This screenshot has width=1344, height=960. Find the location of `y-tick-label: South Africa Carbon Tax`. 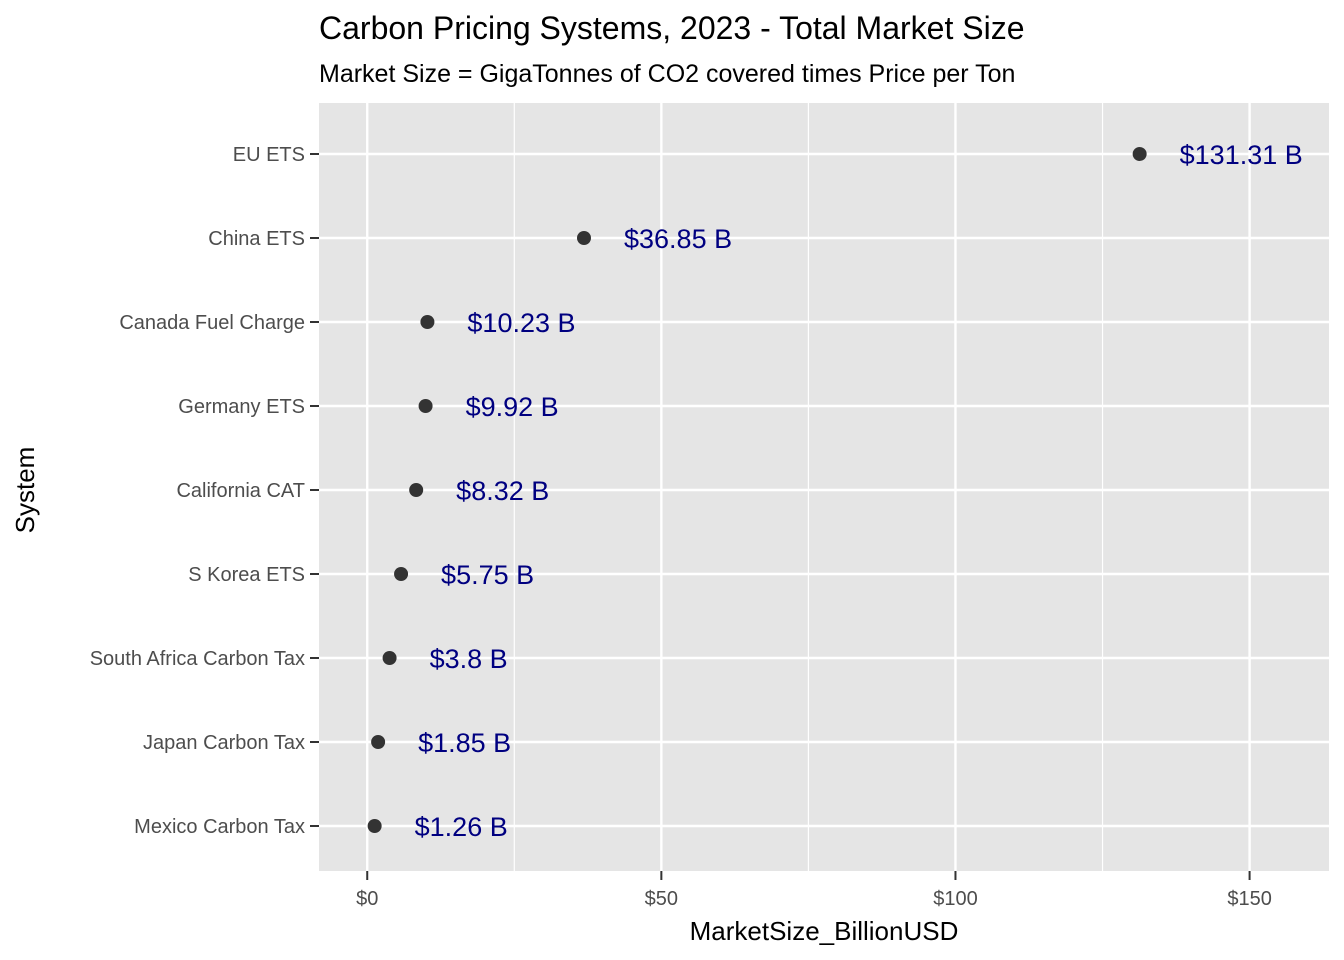

y-tick-label: South Africa Carbon Tax is located at coordinates (197, 659).